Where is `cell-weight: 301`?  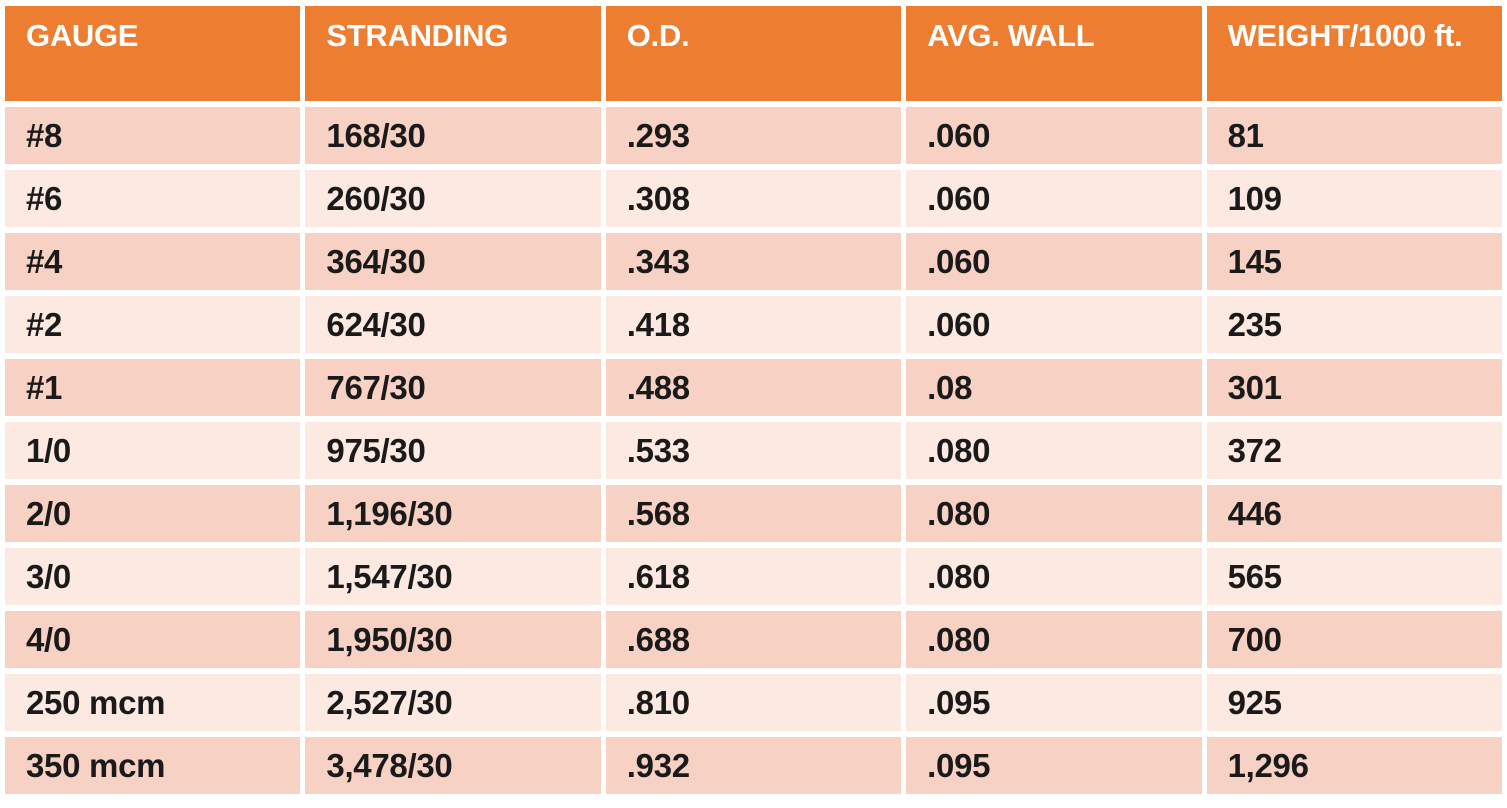 cell-weight: 301 is located at coordinates (1354, 387).